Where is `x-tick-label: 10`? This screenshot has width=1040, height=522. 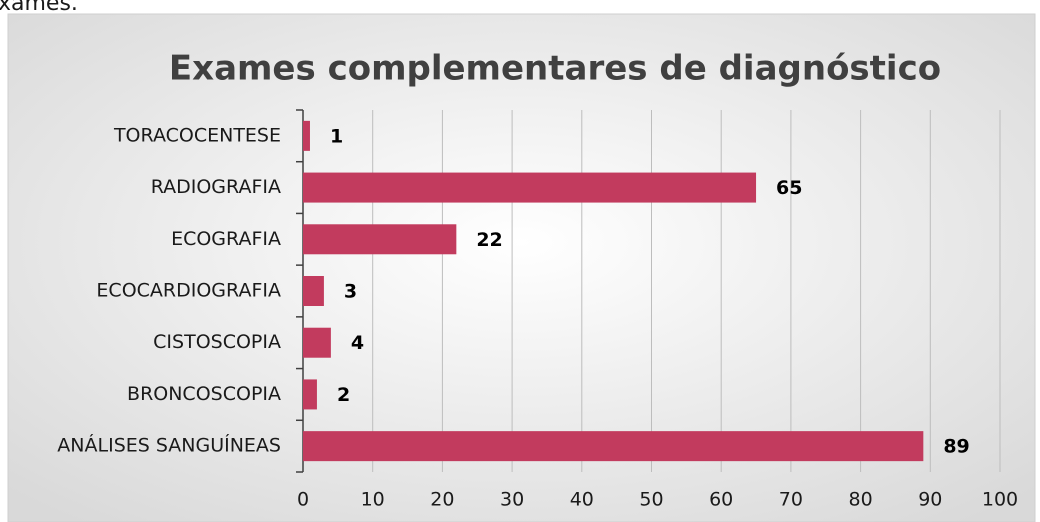
x-tick-label: 10 is located at coordinates (373, 500).